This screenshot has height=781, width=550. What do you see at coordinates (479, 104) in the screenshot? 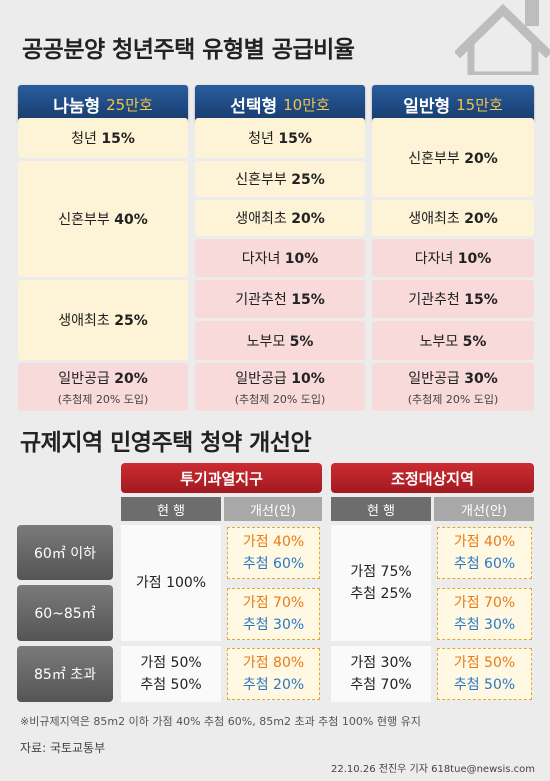
I see `column-amount: 15만호` at bounding box center [479, 104].